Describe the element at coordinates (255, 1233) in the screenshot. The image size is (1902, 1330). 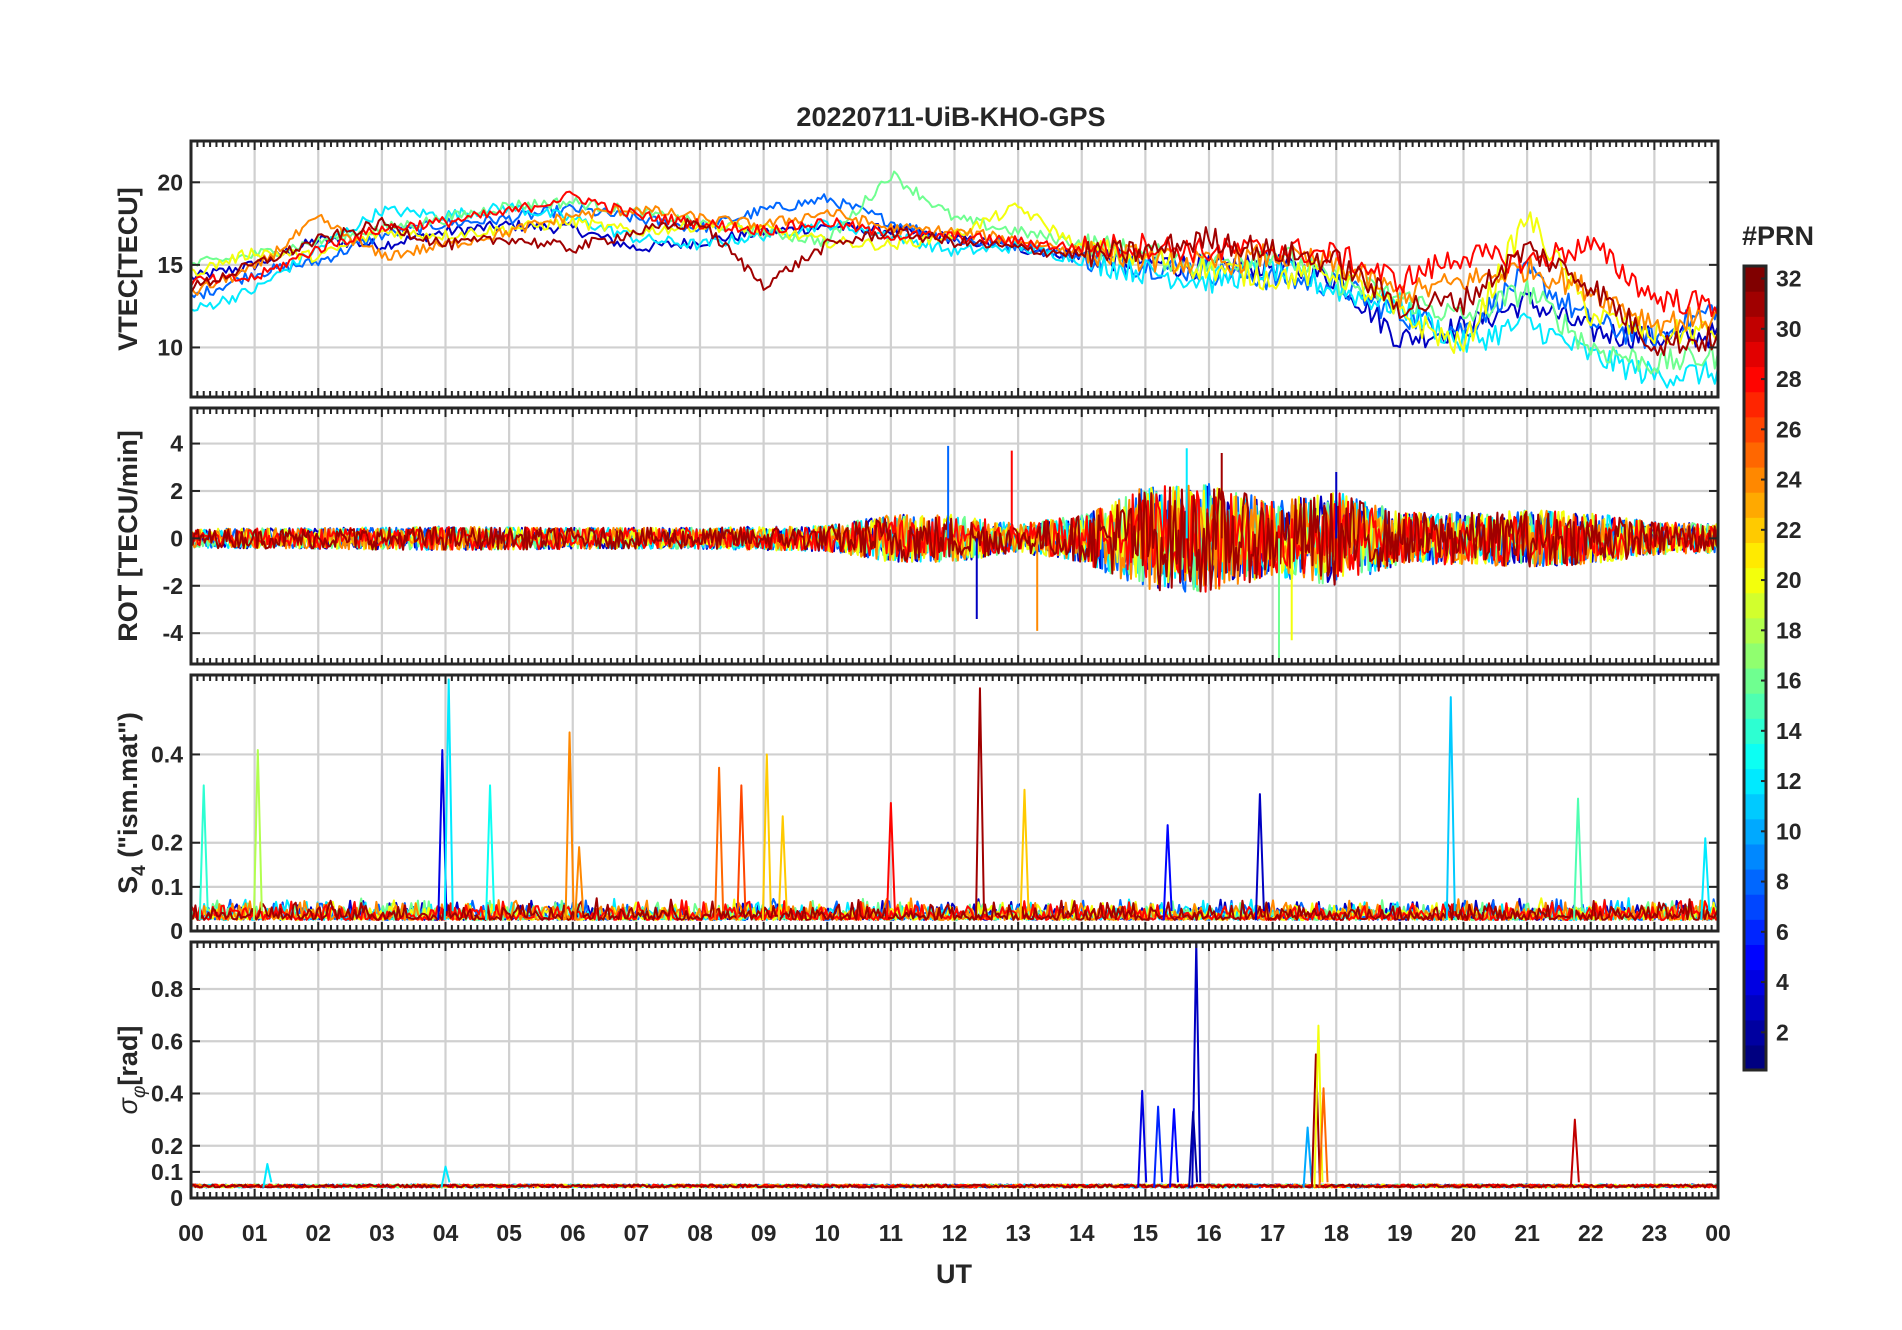
I see `x-tick-label: 01` at that location.